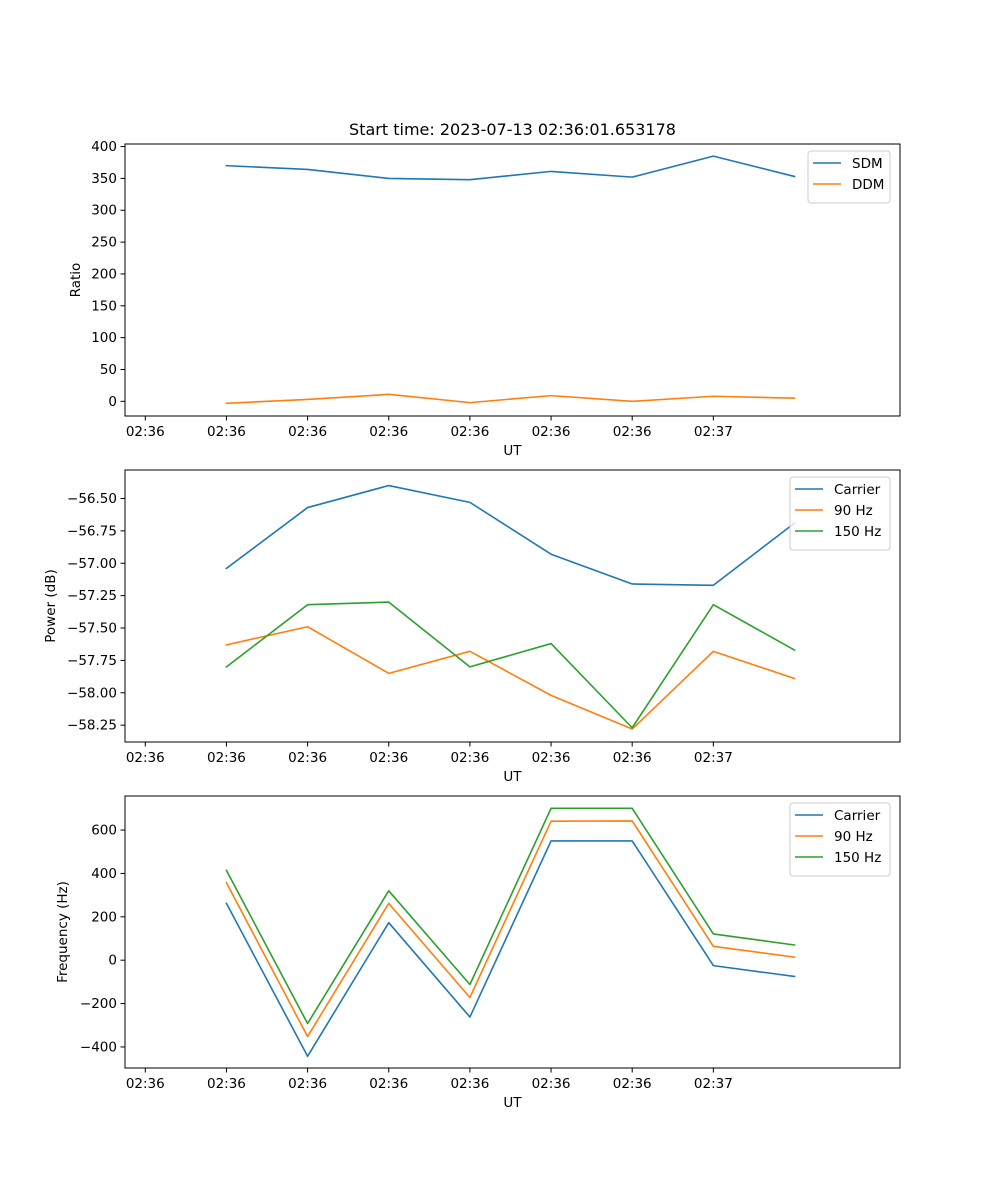  What do you see at coordinates (104, 179) in the screenshot?
I see `y-tick-label: 350` at bounding box center [104, 179].